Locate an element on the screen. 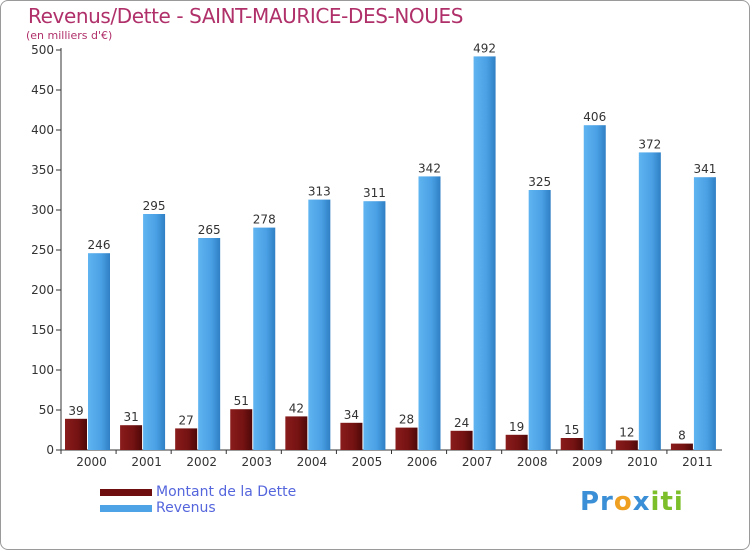  data-label-revenus: 295 is located at coordinates (154, 206).